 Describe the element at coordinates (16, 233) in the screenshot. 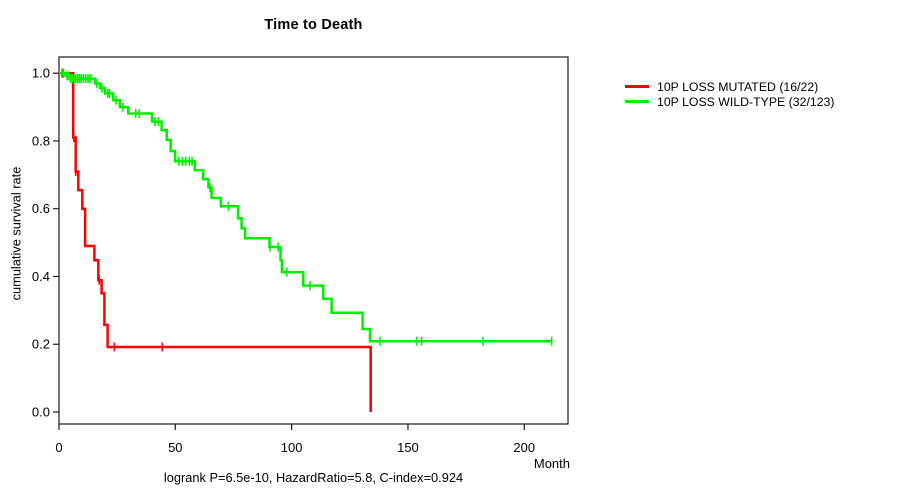

I see `y-axis-title: cumulative survival rate` at that location.